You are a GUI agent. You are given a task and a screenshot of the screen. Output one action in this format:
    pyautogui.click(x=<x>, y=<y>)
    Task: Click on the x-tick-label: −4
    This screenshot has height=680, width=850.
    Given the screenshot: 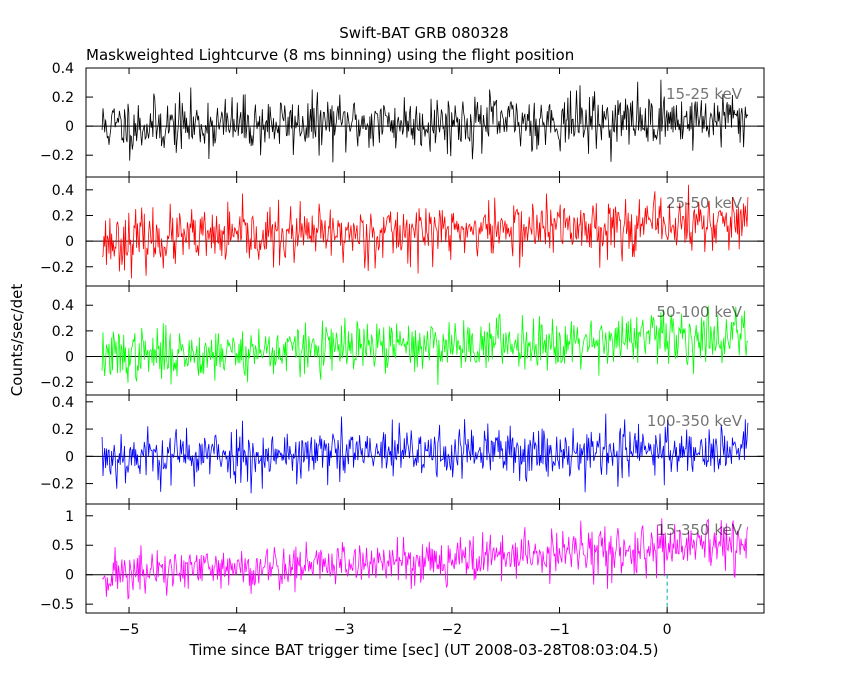 What is the action you would take?
    pyautogui.click(x=236, y=630)
    